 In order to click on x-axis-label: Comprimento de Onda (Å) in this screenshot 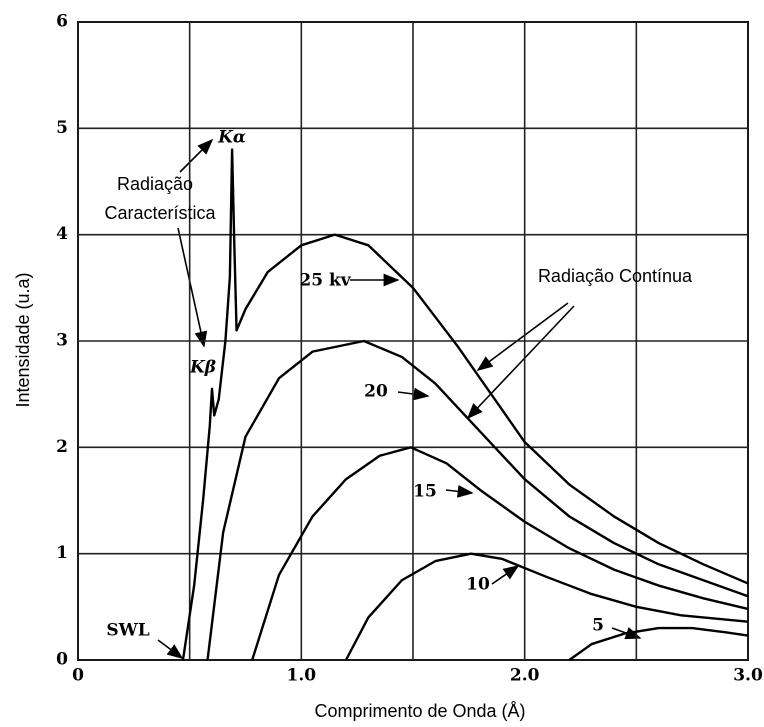, I will do `click(419, 711)`.